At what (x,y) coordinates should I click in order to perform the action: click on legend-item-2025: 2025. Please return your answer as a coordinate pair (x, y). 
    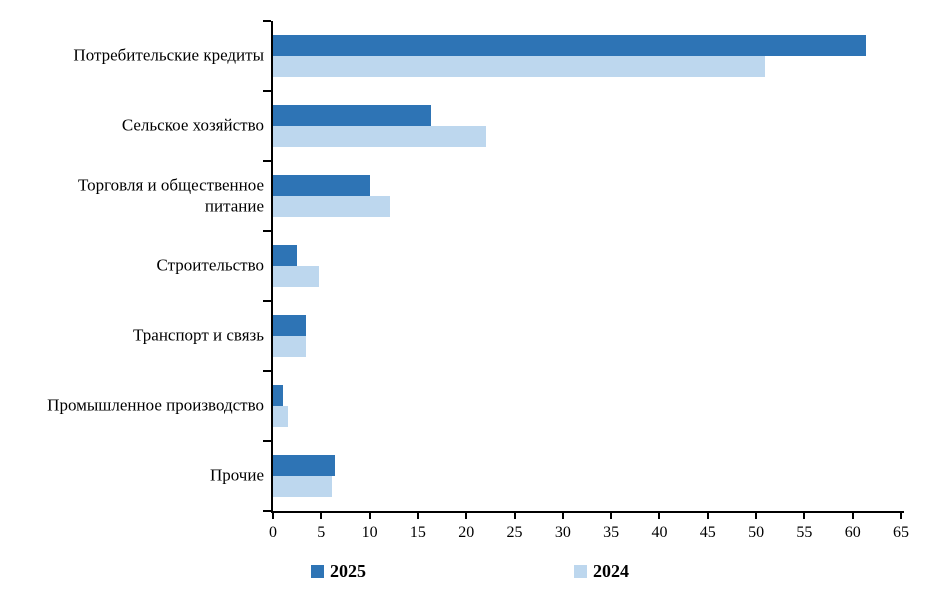
    Looking at the image, I should click on (338, 571).